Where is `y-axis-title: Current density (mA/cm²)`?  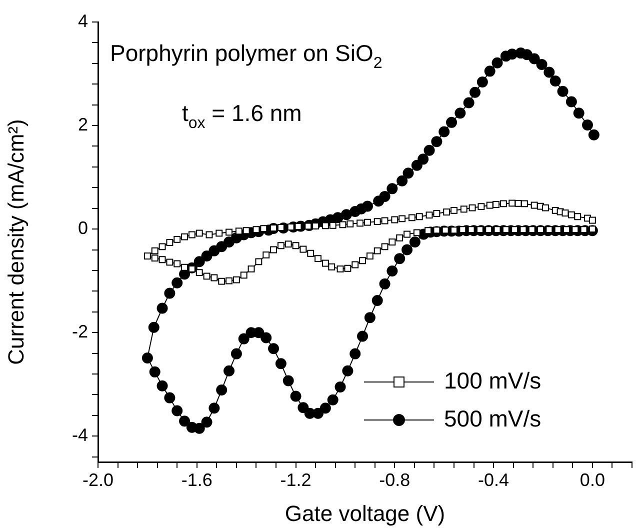
y-axis-title: Current density (mA/cm²) is located at coordinates (15, 242).